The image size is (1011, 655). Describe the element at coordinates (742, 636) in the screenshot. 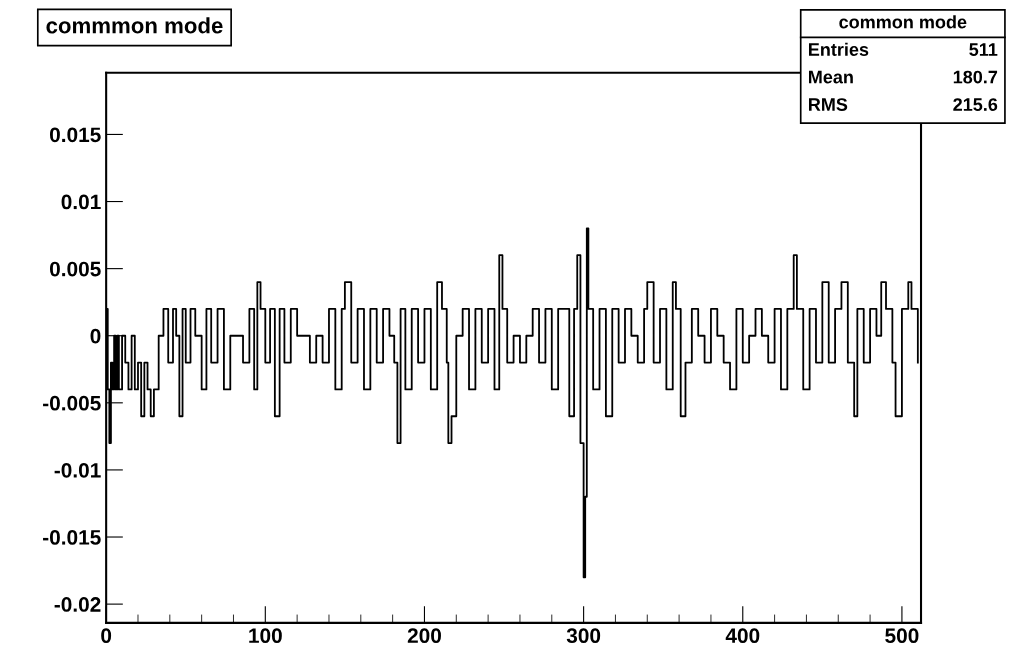

I see `x-tick-label: 400` at that location.